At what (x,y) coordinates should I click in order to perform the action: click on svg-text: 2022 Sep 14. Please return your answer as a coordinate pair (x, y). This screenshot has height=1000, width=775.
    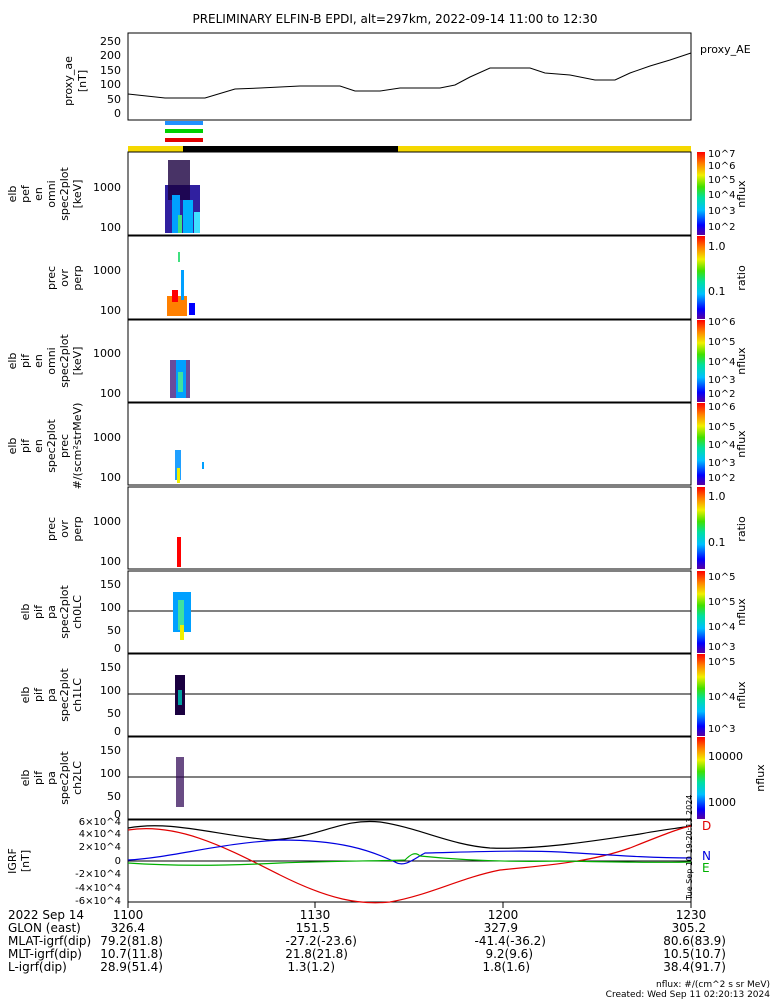
    Looking at the image, I should click on (46, 915).